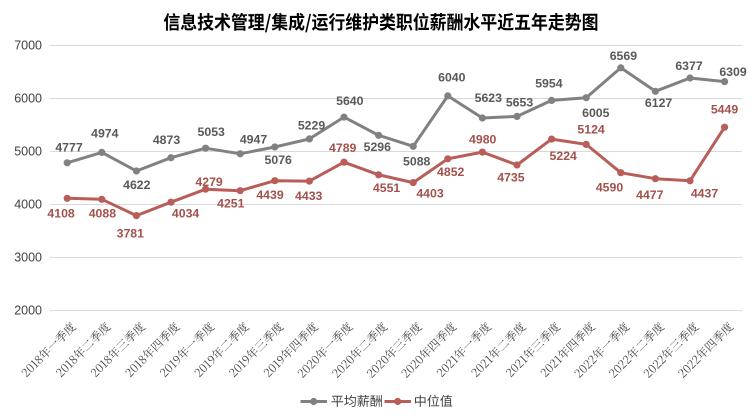 The width and height of the screenshot is (755, 419). Describe the element at coordinates (186, 213) in the screenshot. I see `svg-text: 4034` at that location.